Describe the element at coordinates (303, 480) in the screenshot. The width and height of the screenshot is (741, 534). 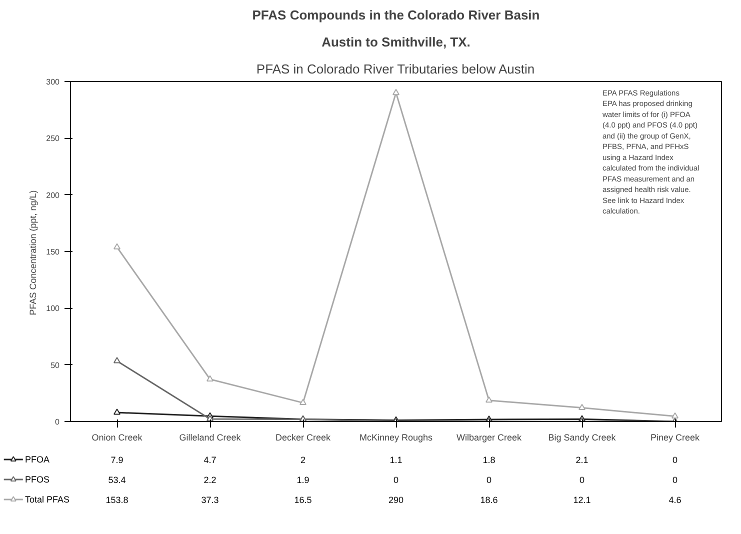
I see `data-label: 1.9` at that location.